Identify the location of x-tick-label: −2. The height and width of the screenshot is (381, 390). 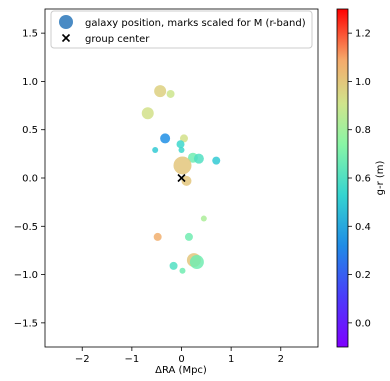
(82, 359).